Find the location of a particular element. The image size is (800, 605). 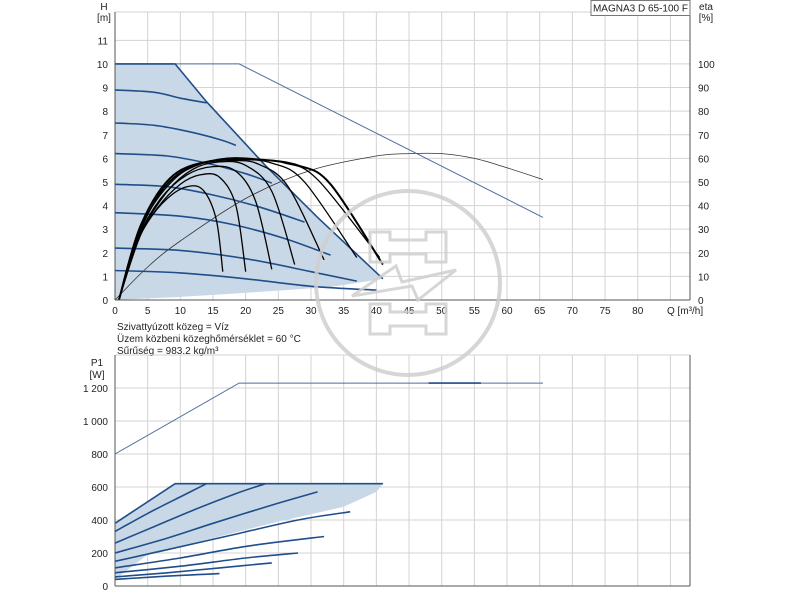

eta-y-tick-label: 40 is located at coordinates (704, 207).